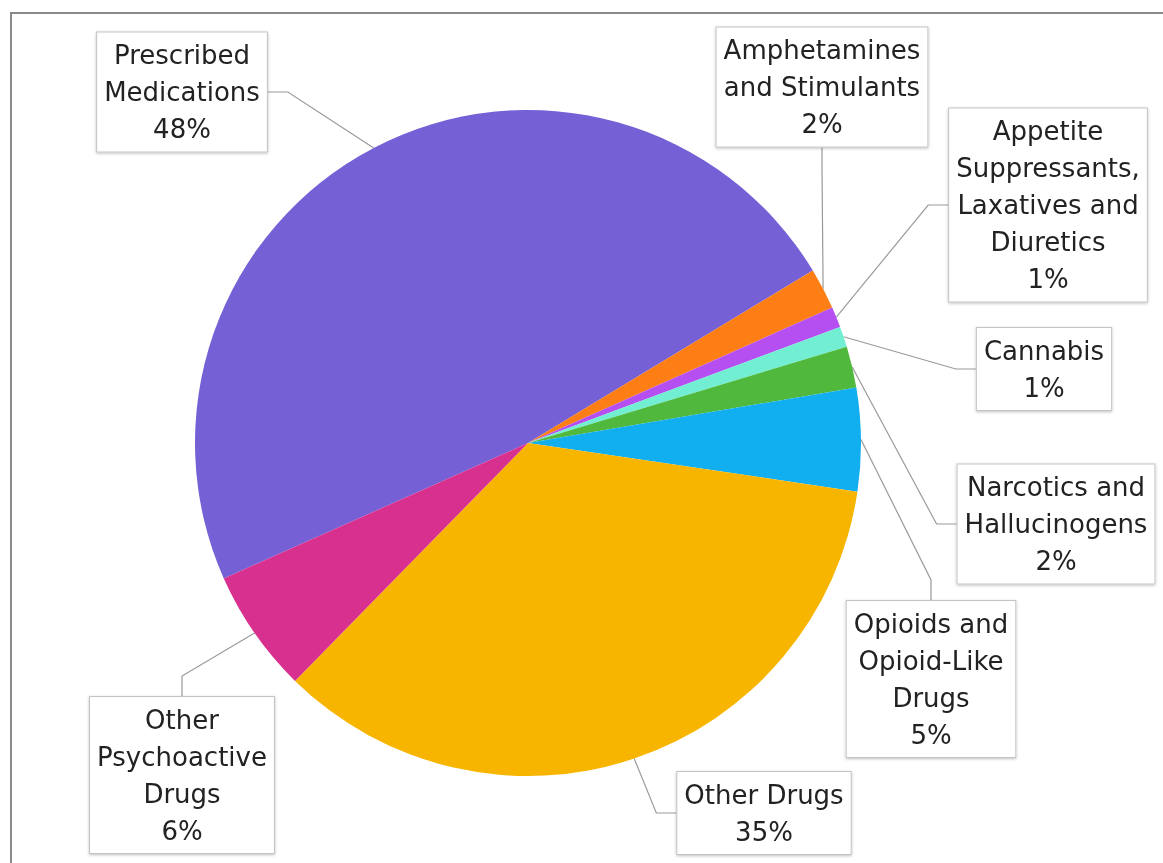 This screenshot has width=1163, height=863. What do you see at coordinates (931, 734) in the screenshot?
I see `data-label: 5%` at bounding box center [931, 734].